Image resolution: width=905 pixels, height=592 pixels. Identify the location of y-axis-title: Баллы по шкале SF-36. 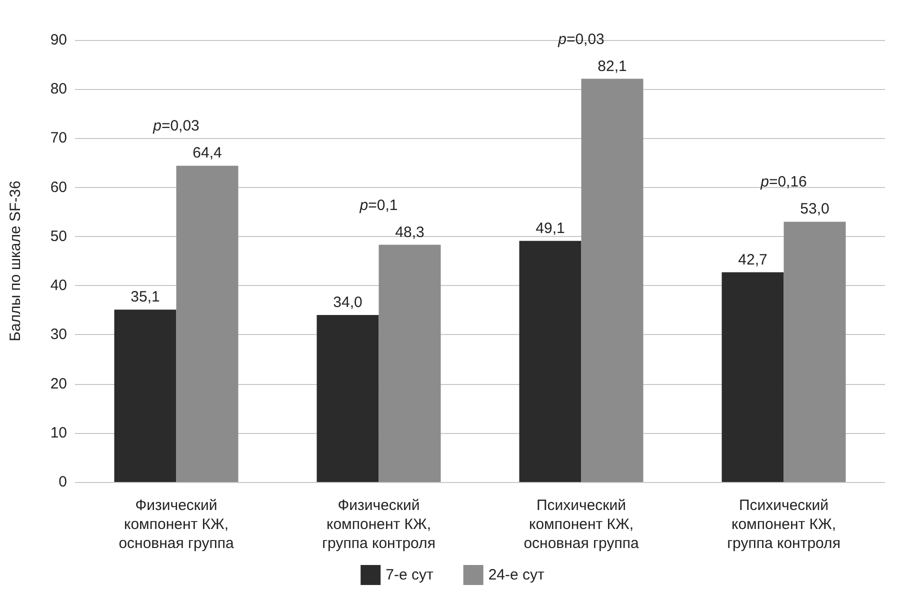
(15, 261).